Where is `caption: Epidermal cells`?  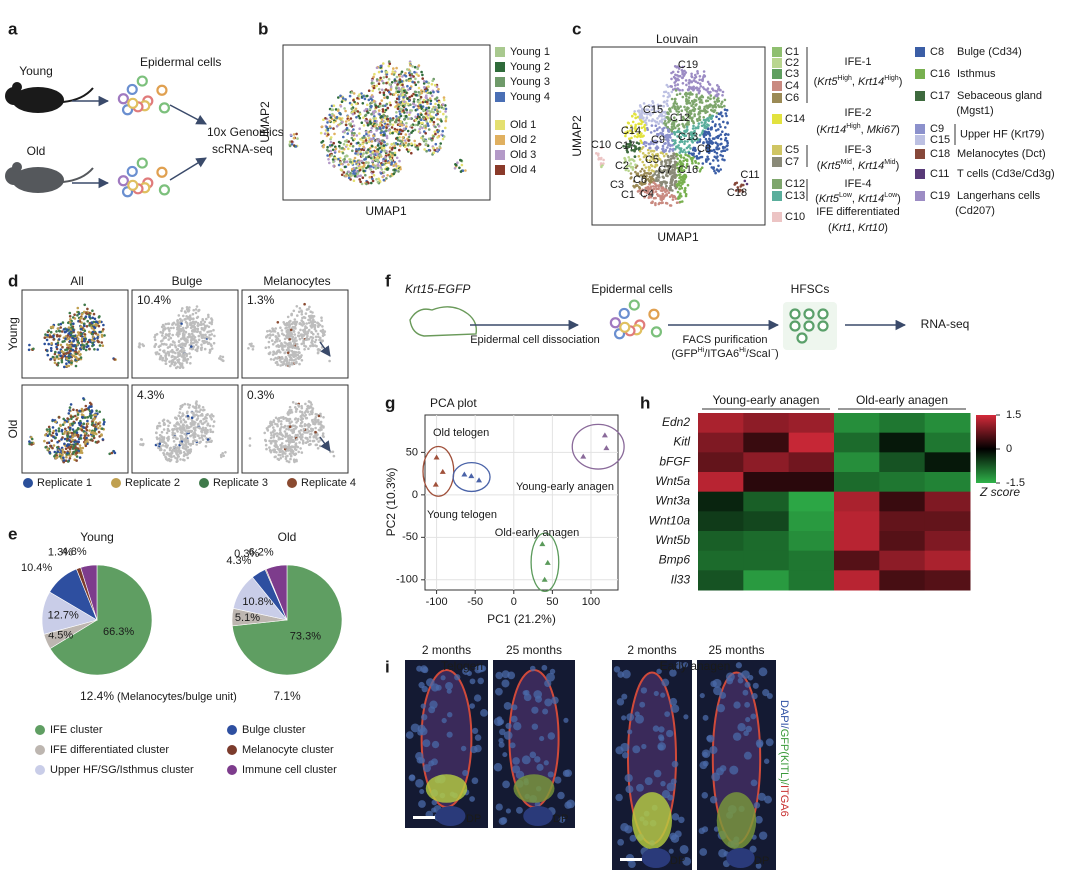
caption: Epidermal cells is located at coordinates (180, 62).